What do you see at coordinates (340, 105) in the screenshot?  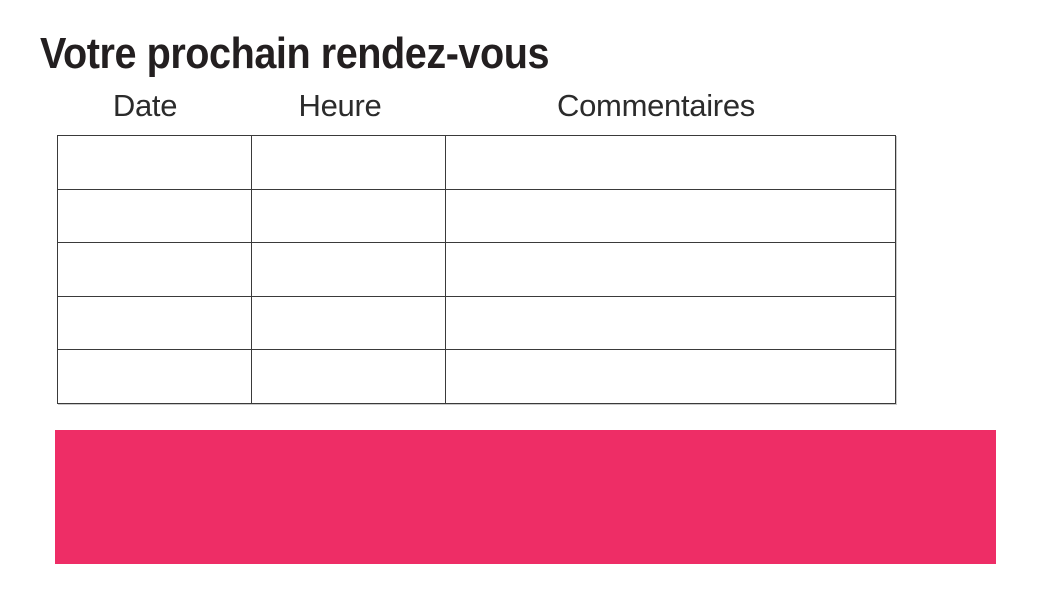 I see `column-header-heure: Heure` at bounding box center [340, 105].